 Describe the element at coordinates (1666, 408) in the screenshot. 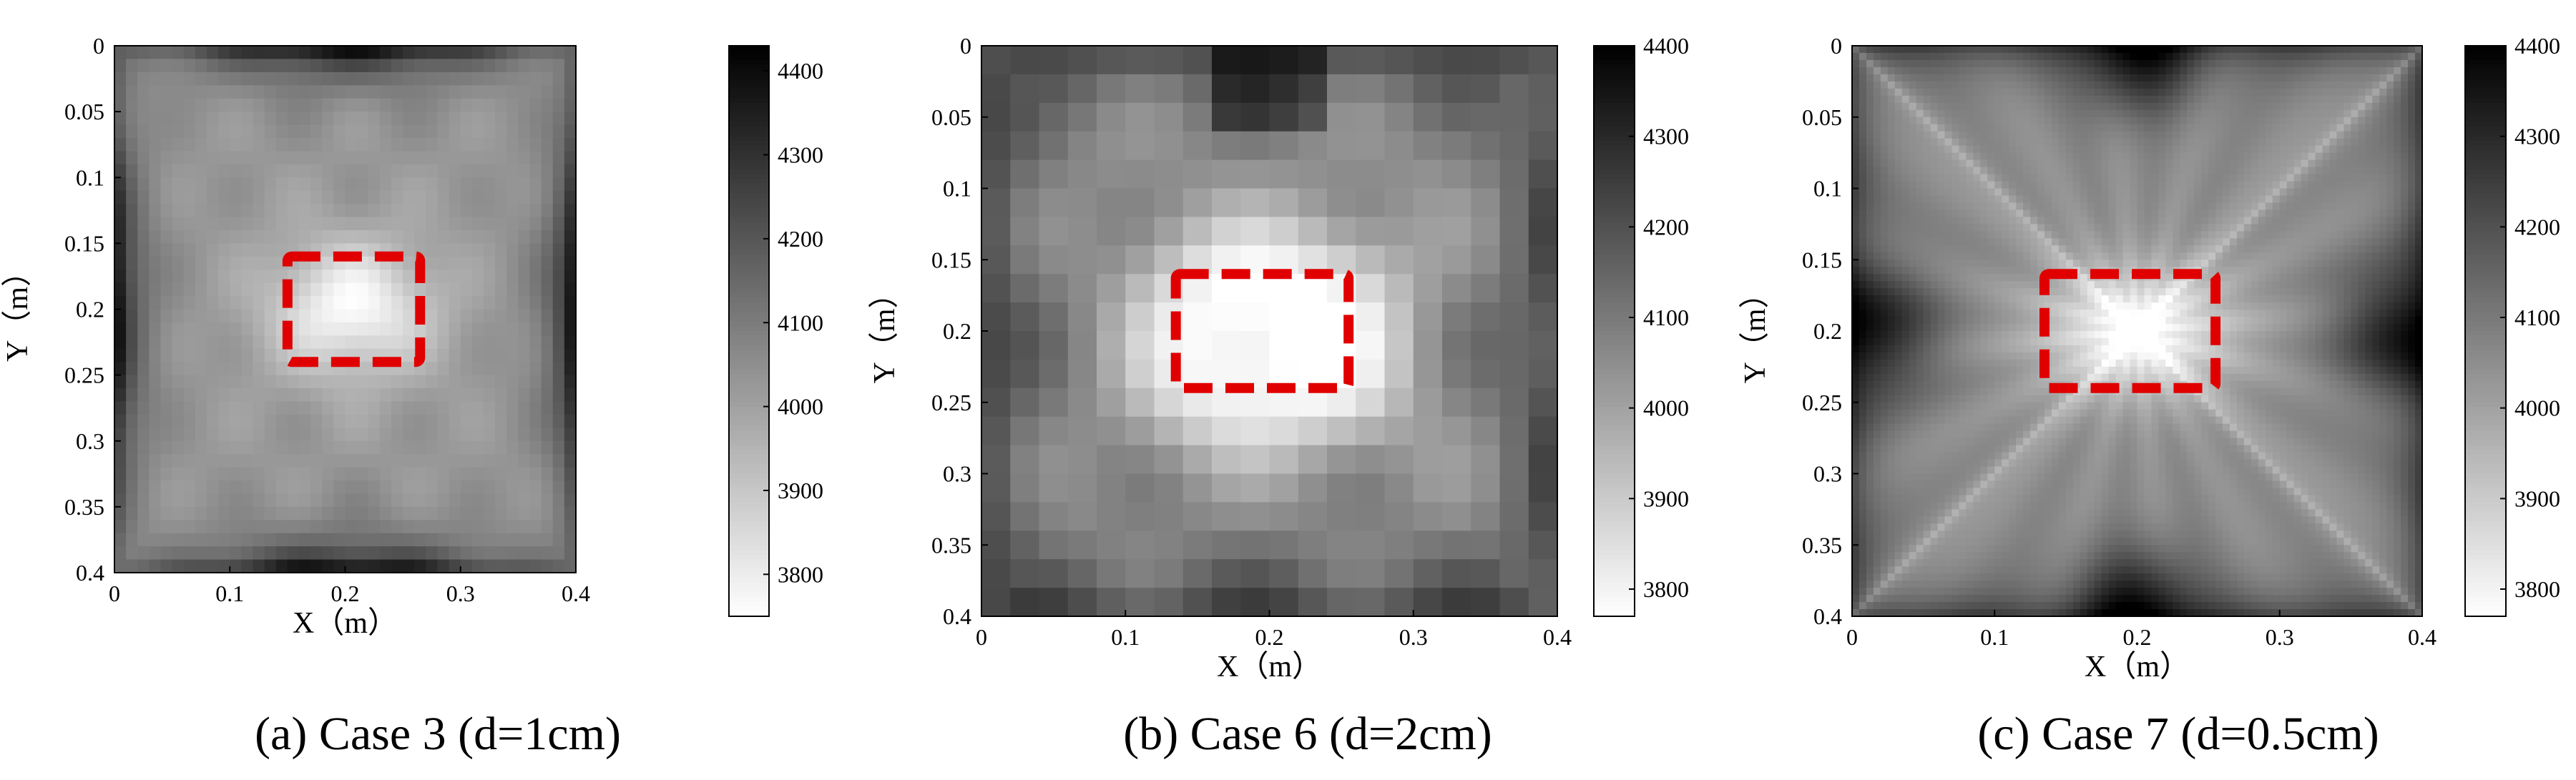

I see `colorbar-tick-label: 4000` at that location.